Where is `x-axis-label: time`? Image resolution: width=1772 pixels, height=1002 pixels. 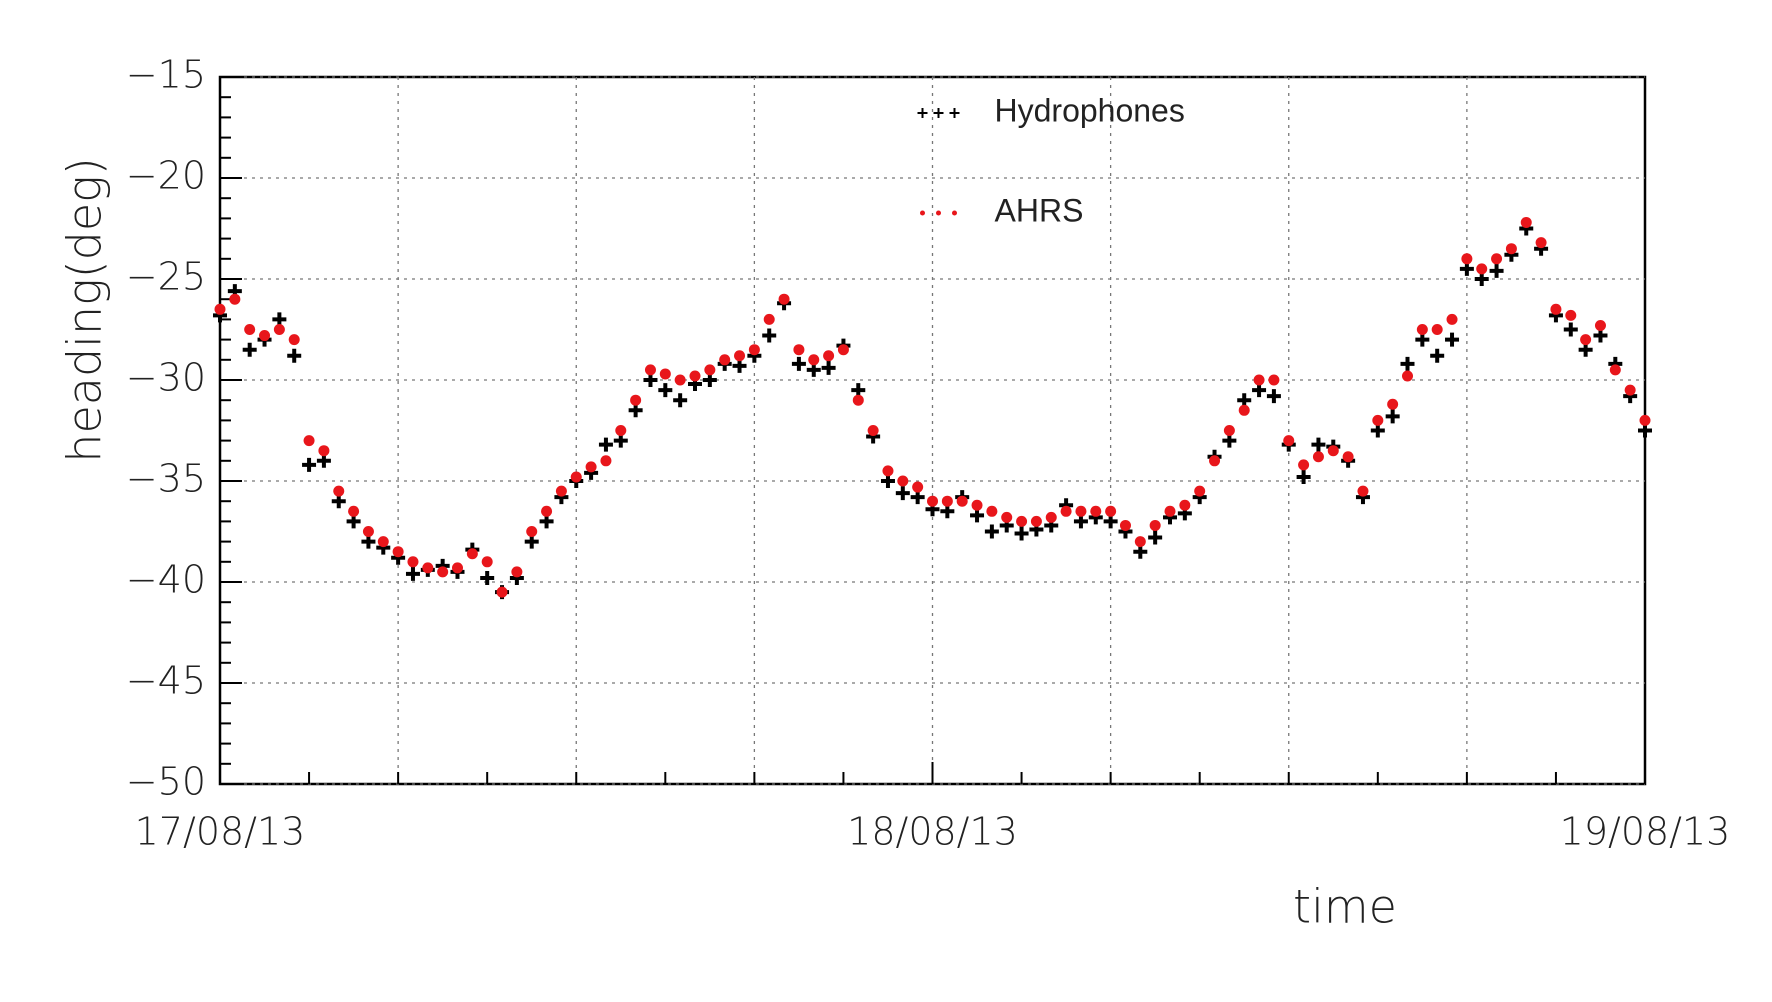
x-axis-label: time is located at coordinates (1345, 907).